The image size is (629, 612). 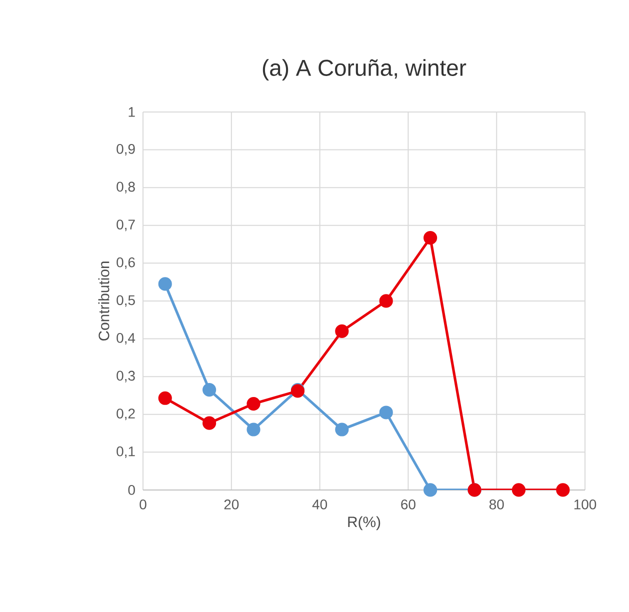 What do you see at coordinates (125, 150) in the screenshot?
I see `y-tick-label: 0,9` at bounding box center [125, 150].